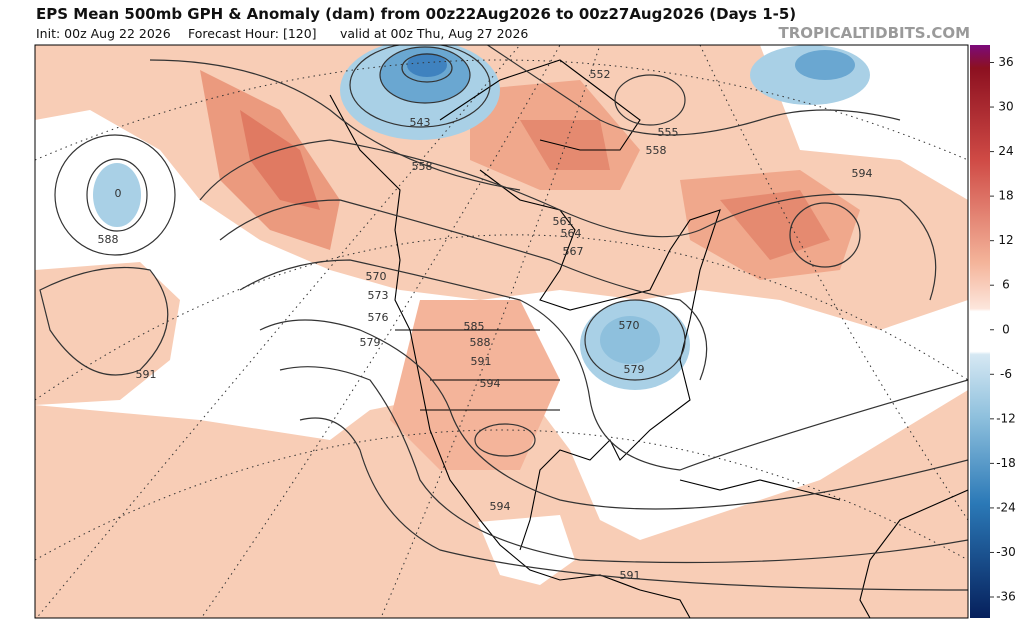 This screenshot has height=638, width=1024. Describe the element at coordinates (118, 193) in the screenshot. I see `contour-label: 0` at that location.